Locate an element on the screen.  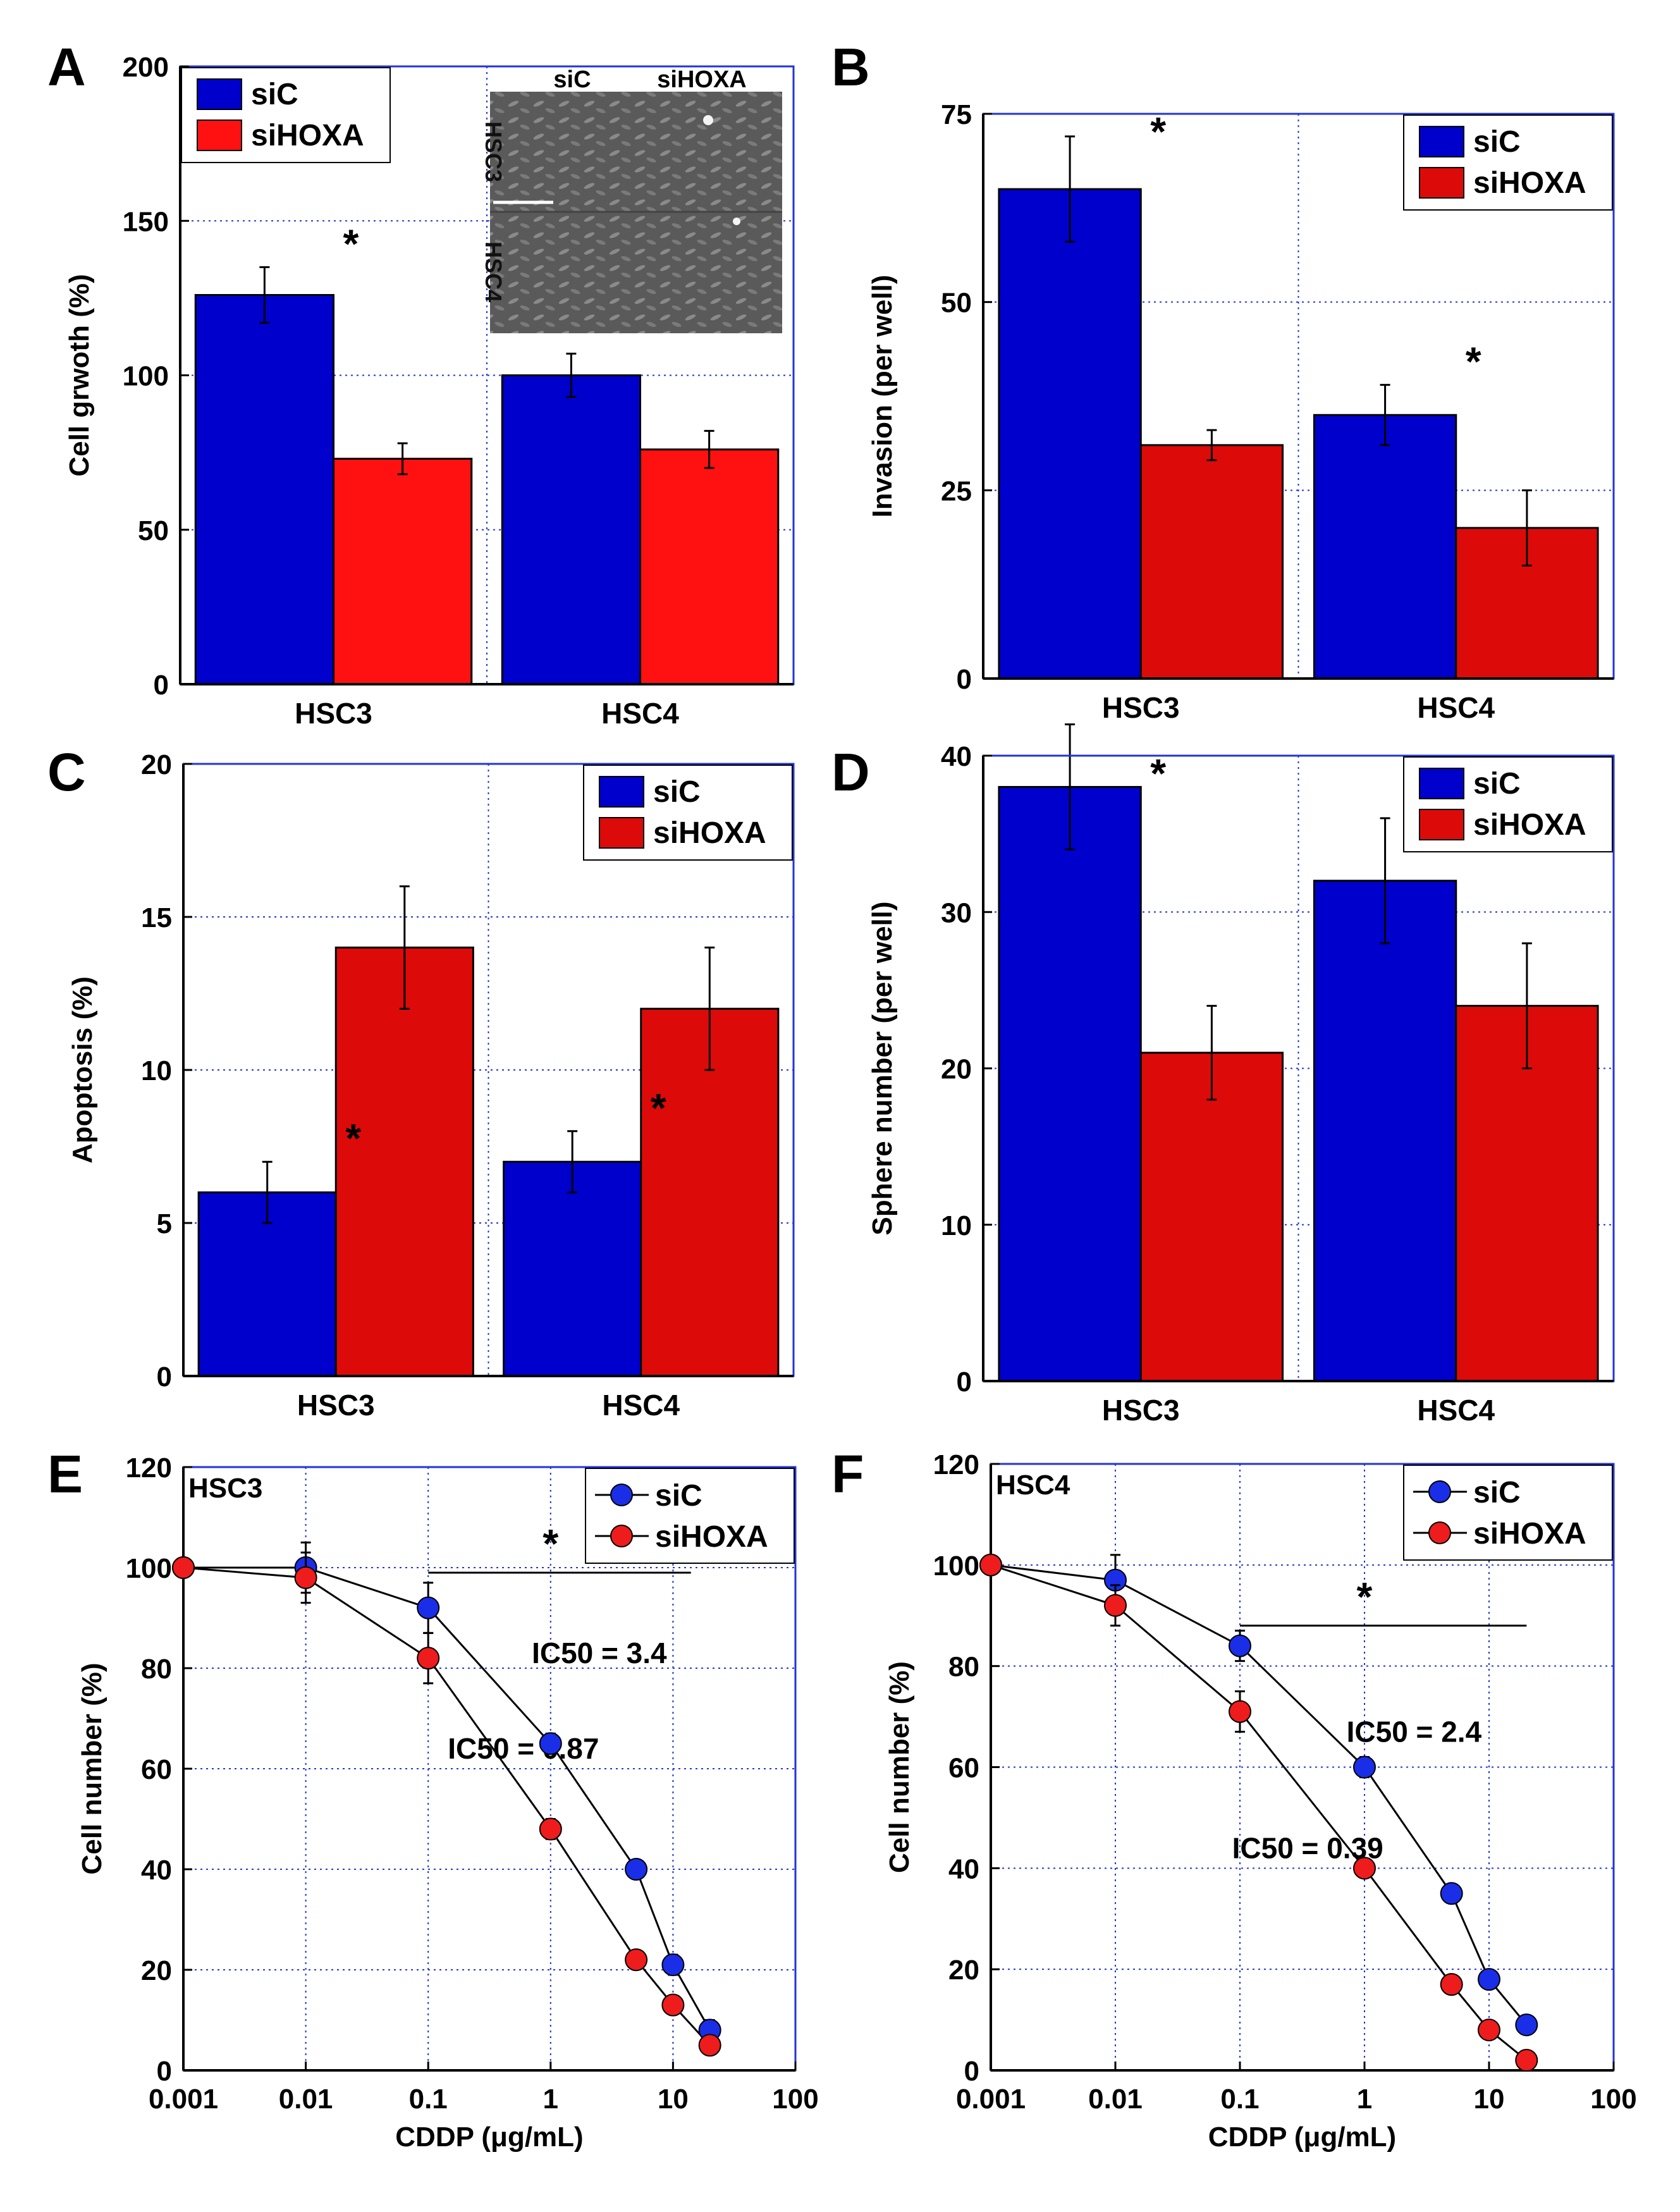
y-tick-label: 60 is located at coordinates (156, 1769).